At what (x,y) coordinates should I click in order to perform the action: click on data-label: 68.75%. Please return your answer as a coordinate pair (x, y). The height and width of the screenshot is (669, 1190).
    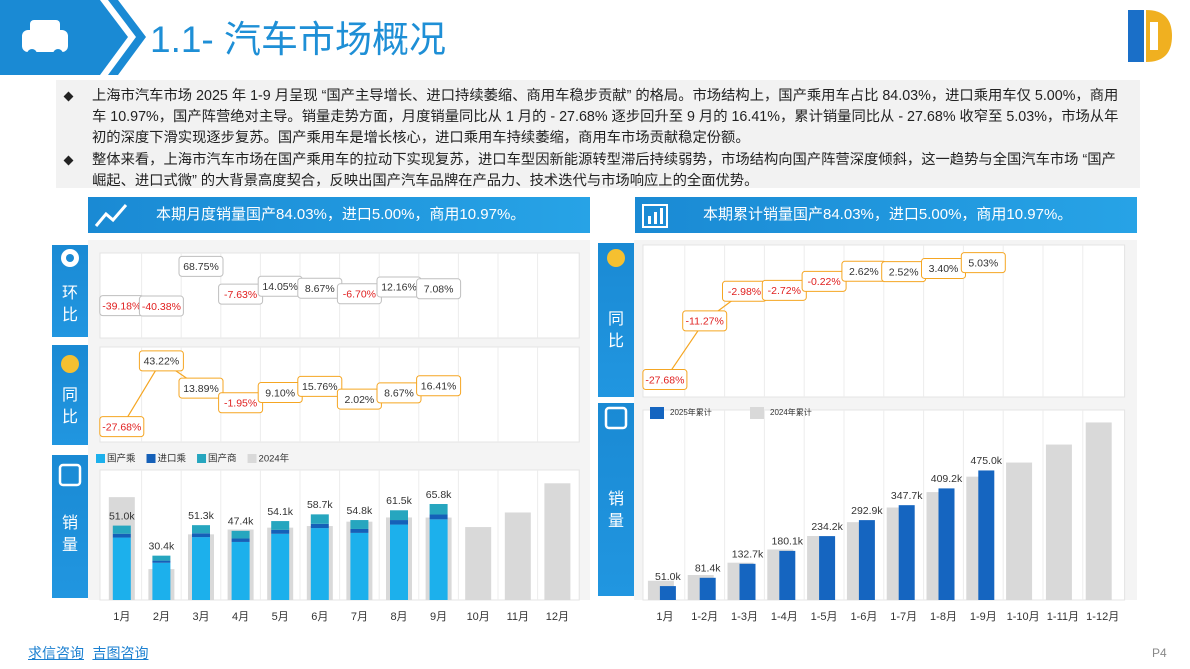
    Looking at the image, I should click on (201, 267).